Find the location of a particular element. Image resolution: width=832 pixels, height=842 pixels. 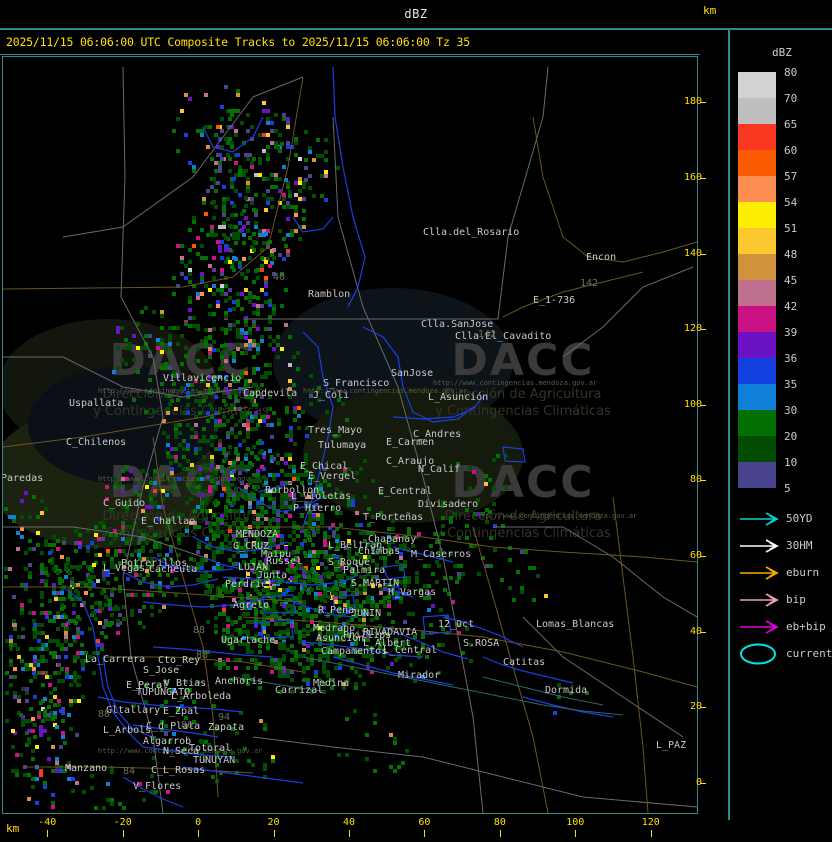

y-tick-label: 40 is located at coordinates (695, 631).